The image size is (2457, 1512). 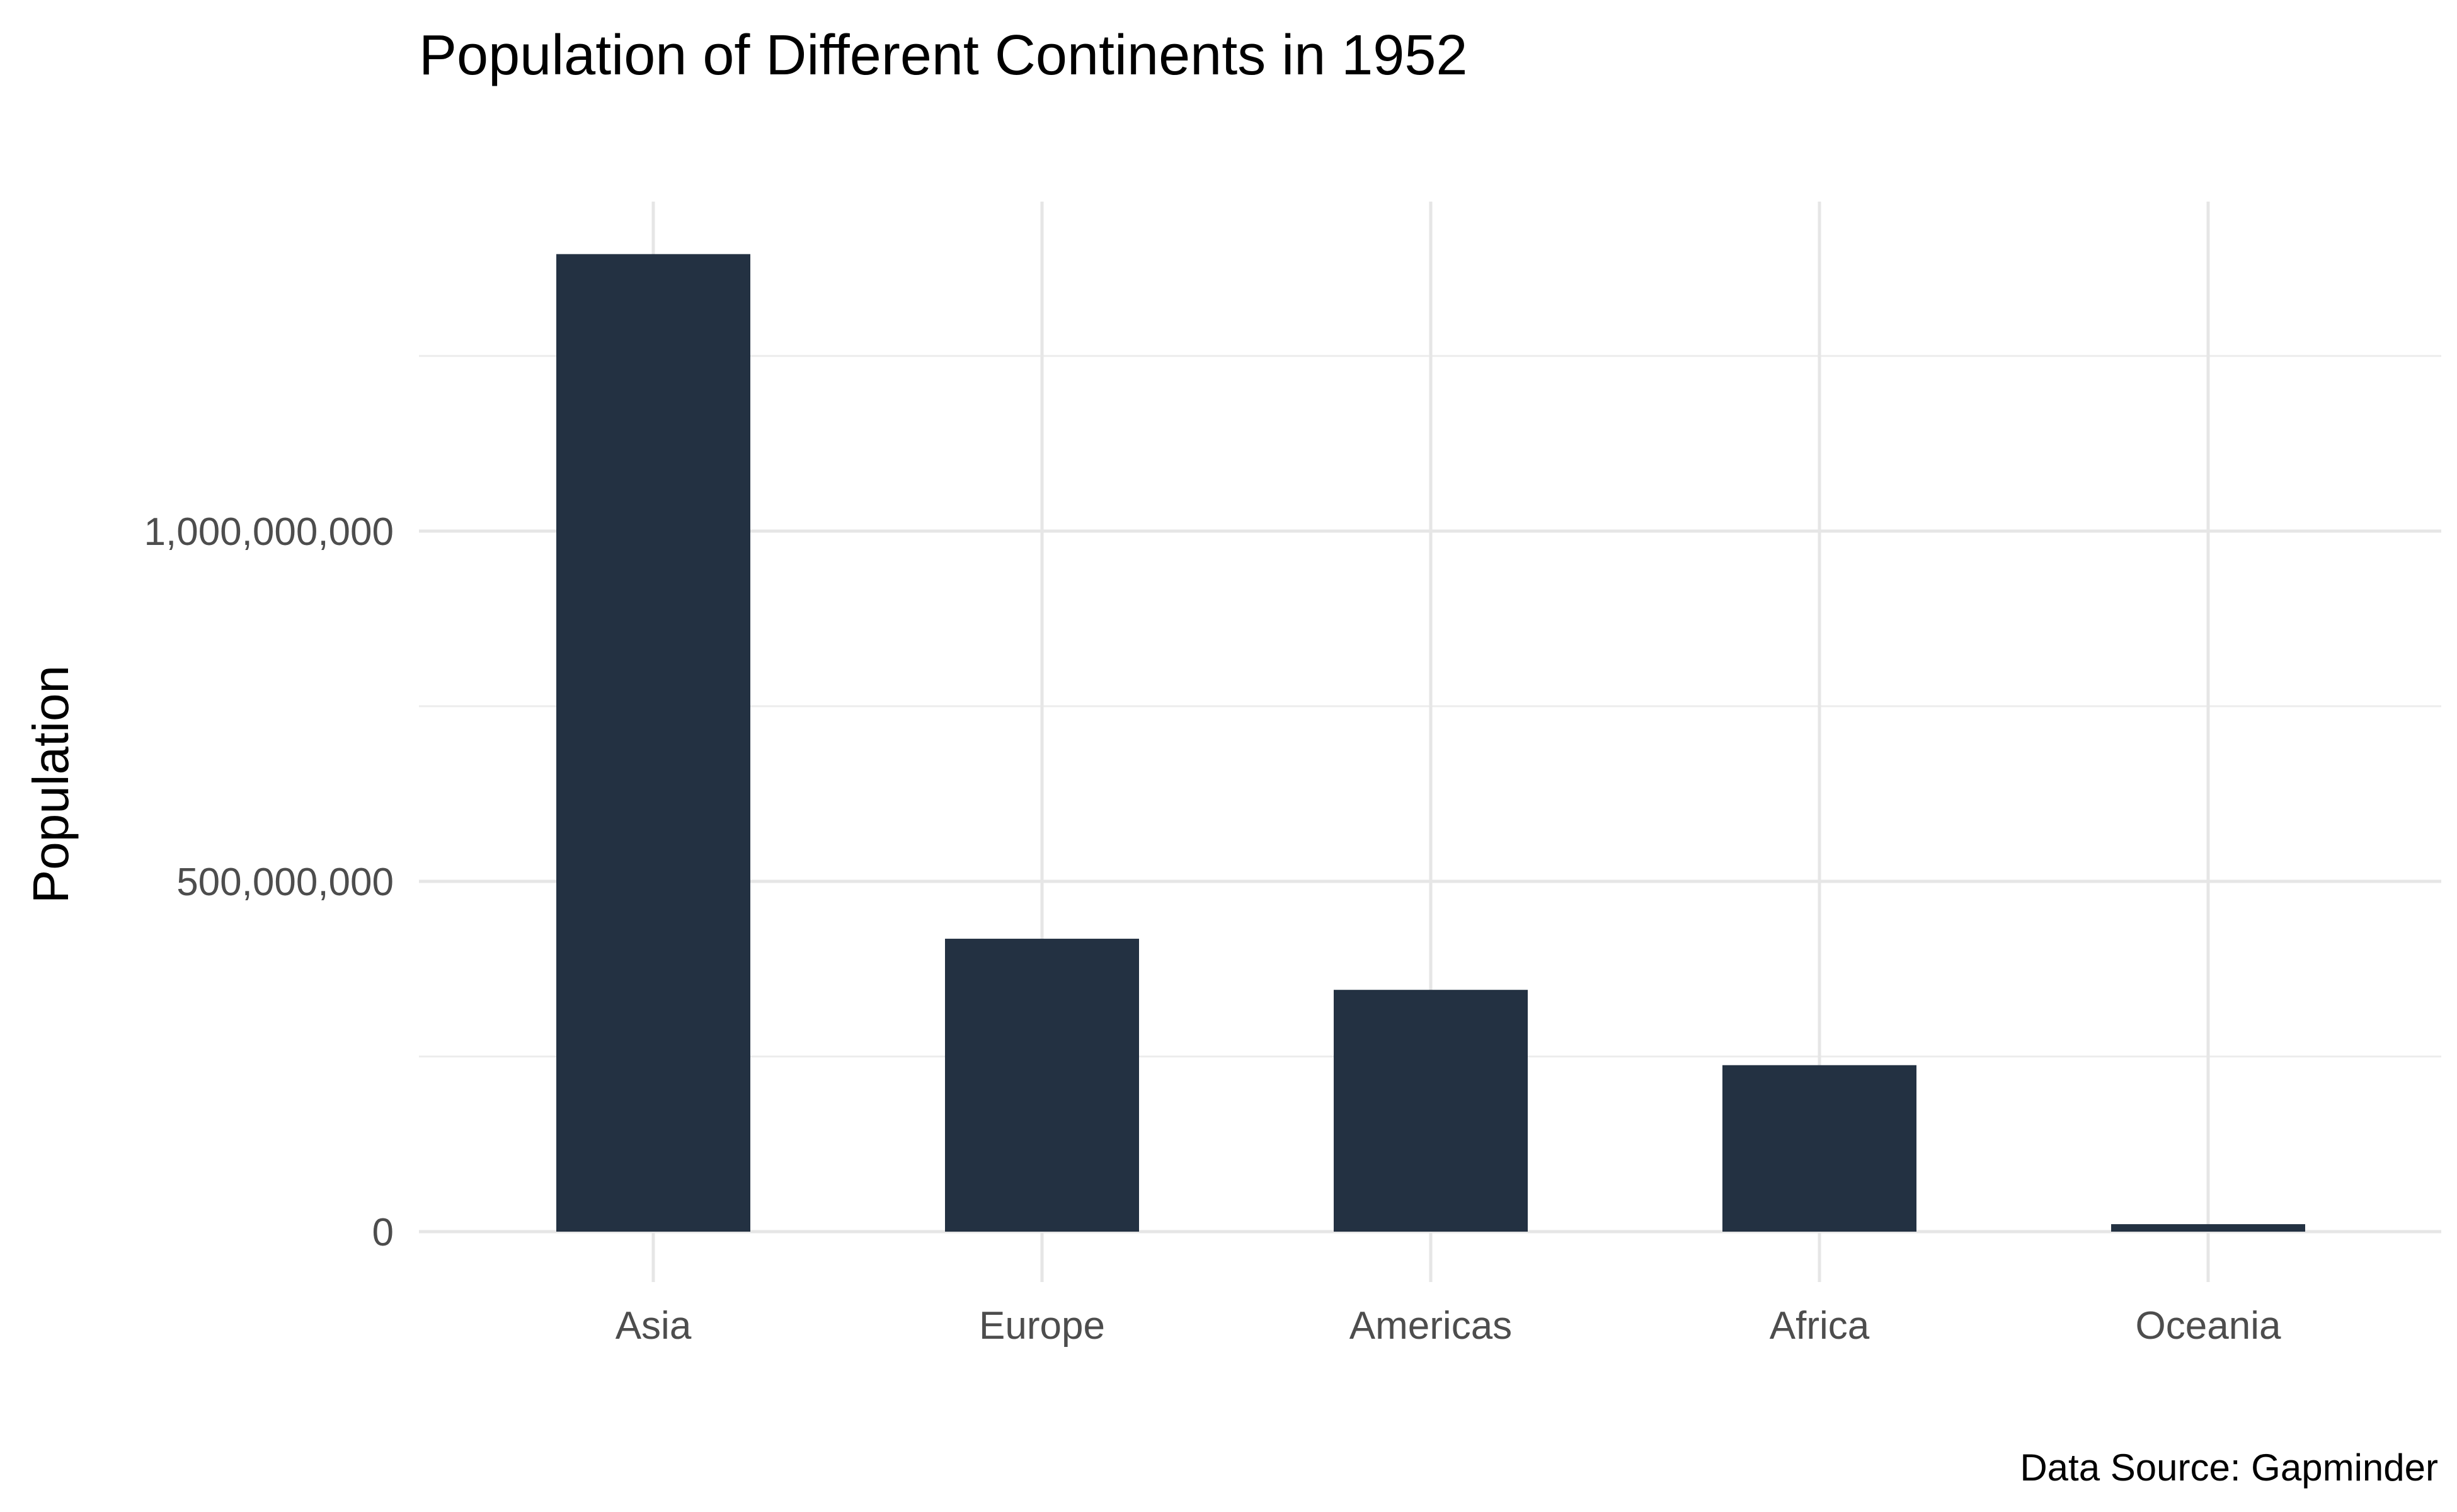 What do you see at coordinates (654, 1326) in the screenshot?
I see `x-tick-label: Asia` at bounding box center [654, 1326].